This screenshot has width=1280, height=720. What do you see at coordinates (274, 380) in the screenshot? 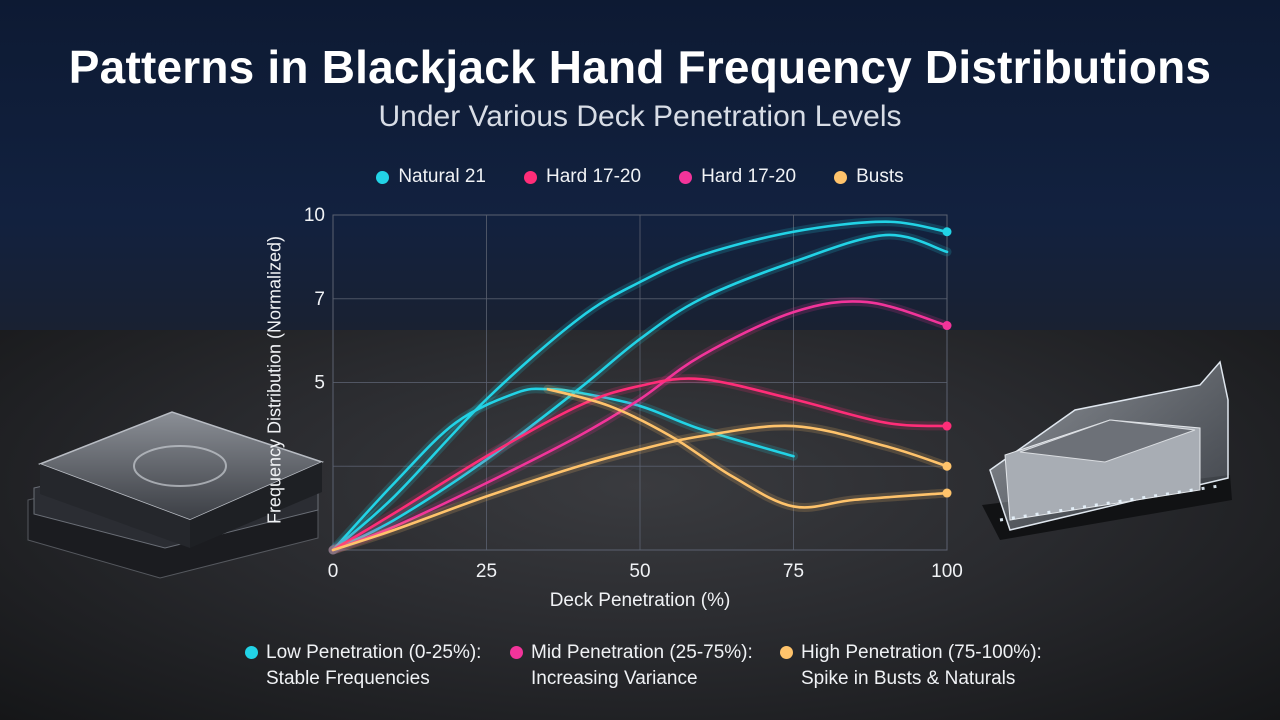
I see `y-axis-label: Frequency Distribution (Normalized)` at bounding box center [274, 380].